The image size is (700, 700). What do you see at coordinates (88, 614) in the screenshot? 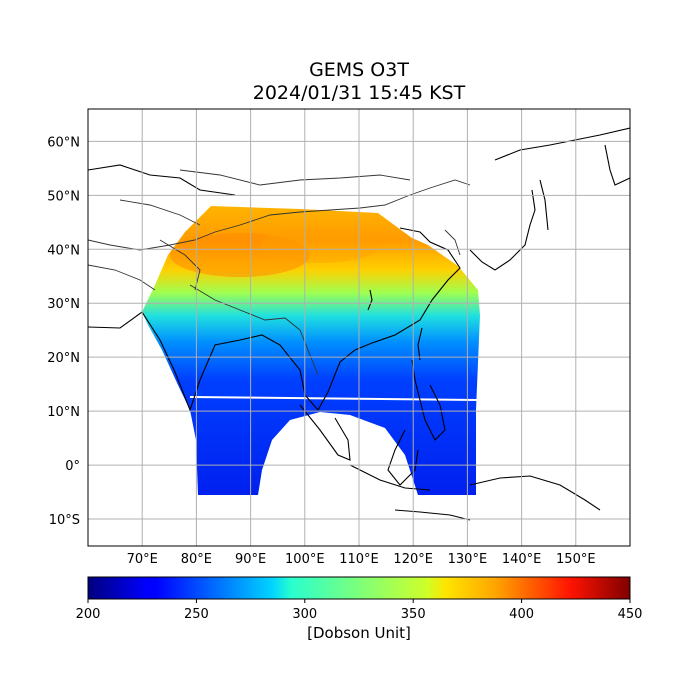
I see `colorbar-tick-label: 200` at bounding box center [88, 614].